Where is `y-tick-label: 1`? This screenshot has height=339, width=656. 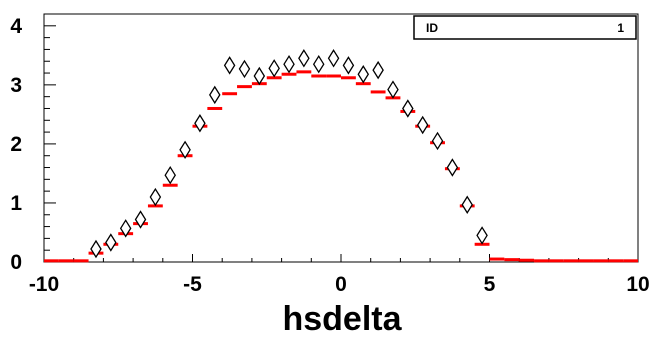 y-tick-label: 1 is located at coordinates (16, 203).